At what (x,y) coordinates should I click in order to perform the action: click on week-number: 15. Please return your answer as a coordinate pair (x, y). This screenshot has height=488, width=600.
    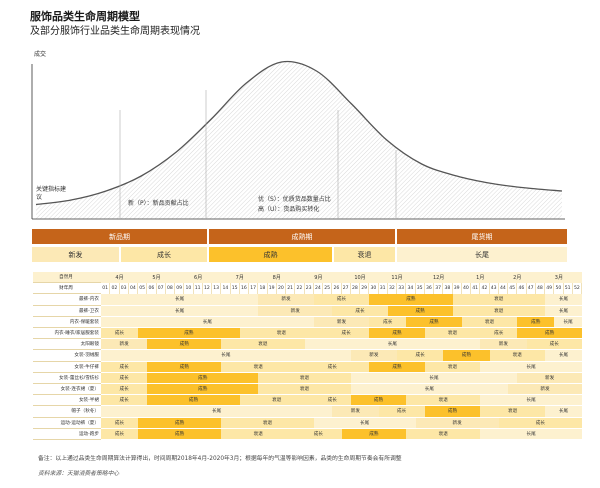
    Looking at the image, I should click on (235, 289).